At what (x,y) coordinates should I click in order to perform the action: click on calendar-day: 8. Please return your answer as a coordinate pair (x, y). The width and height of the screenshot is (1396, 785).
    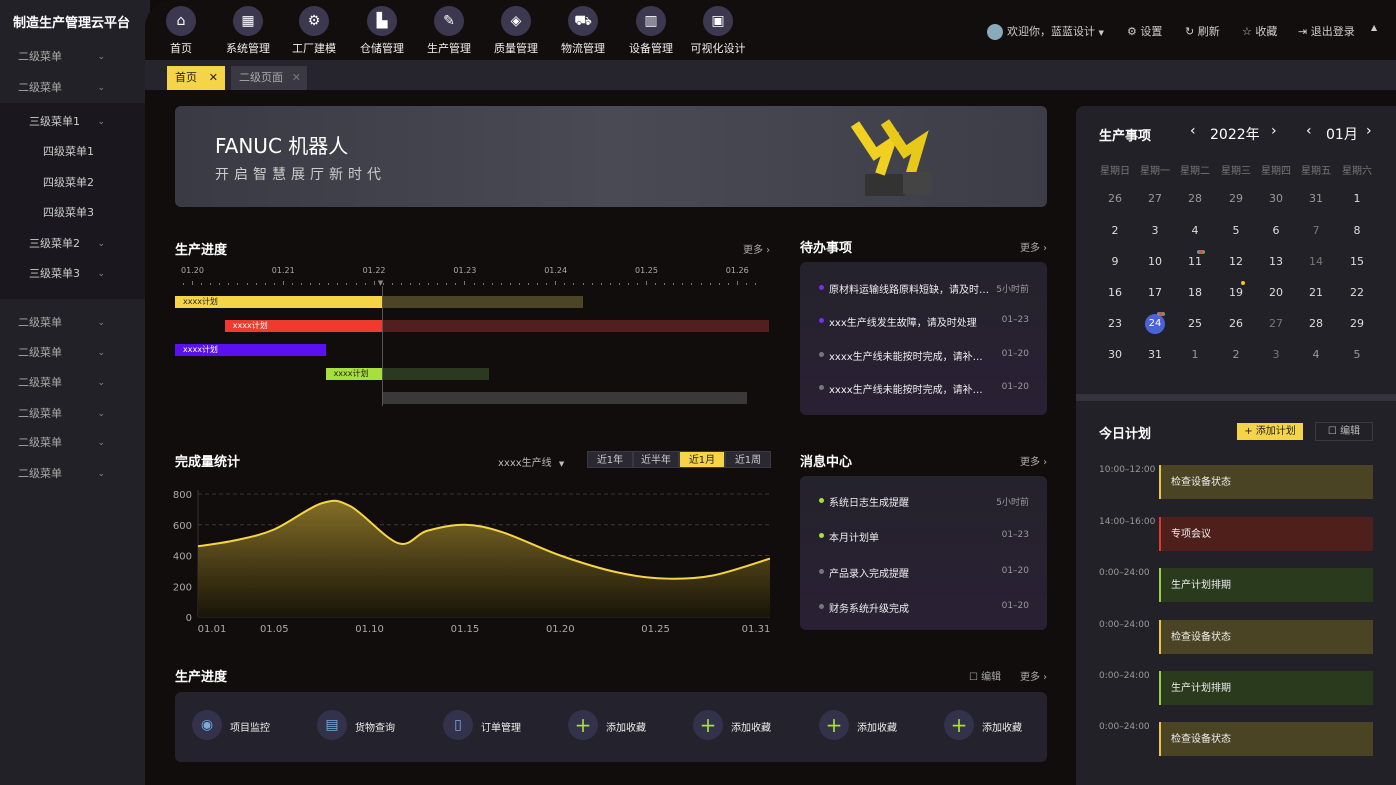
    Looking at the image, I should click on (1357, 230).